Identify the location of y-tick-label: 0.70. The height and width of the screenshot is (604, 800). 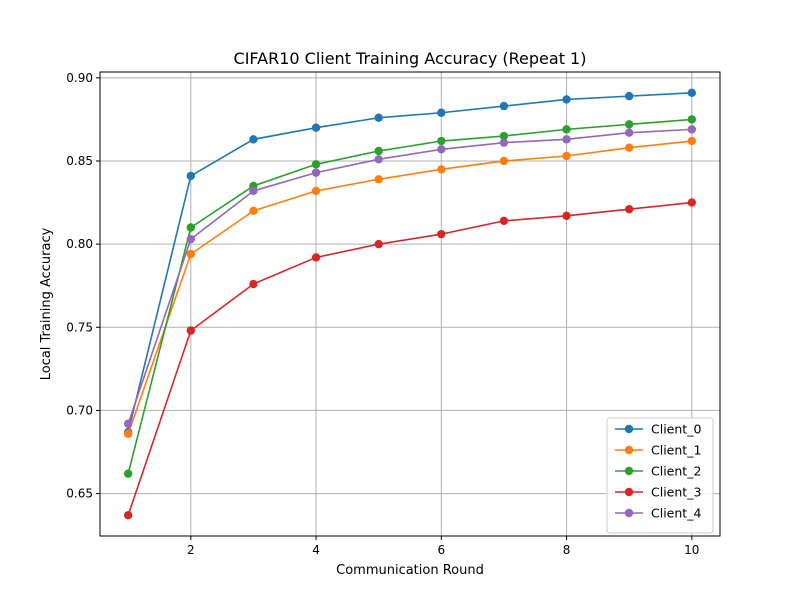
(79, 410).